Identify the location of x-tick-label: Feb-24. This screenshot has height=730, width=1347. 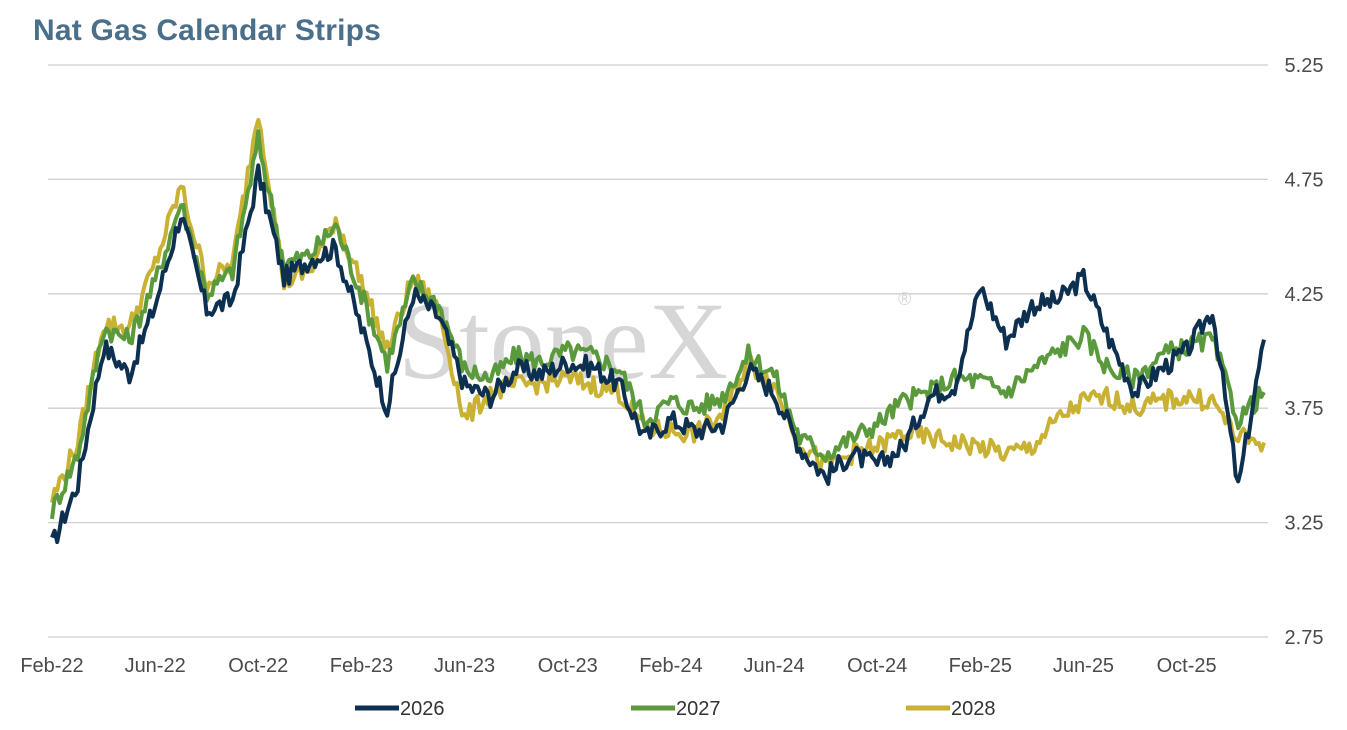
(670, 666).